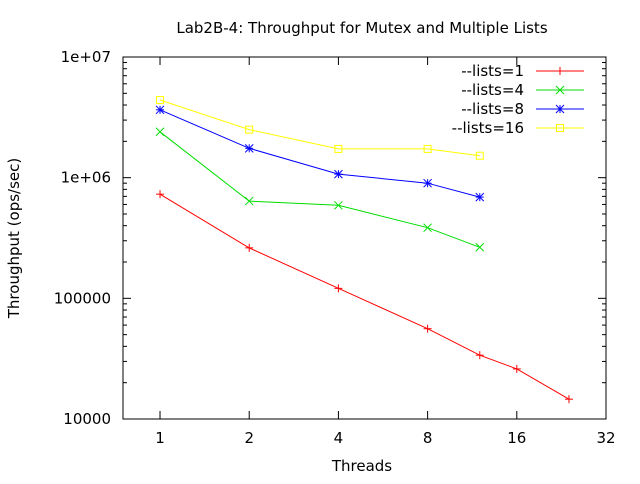 The image size is (640, 484). I want to click on x-tick-label: 32, so click(605, 438).